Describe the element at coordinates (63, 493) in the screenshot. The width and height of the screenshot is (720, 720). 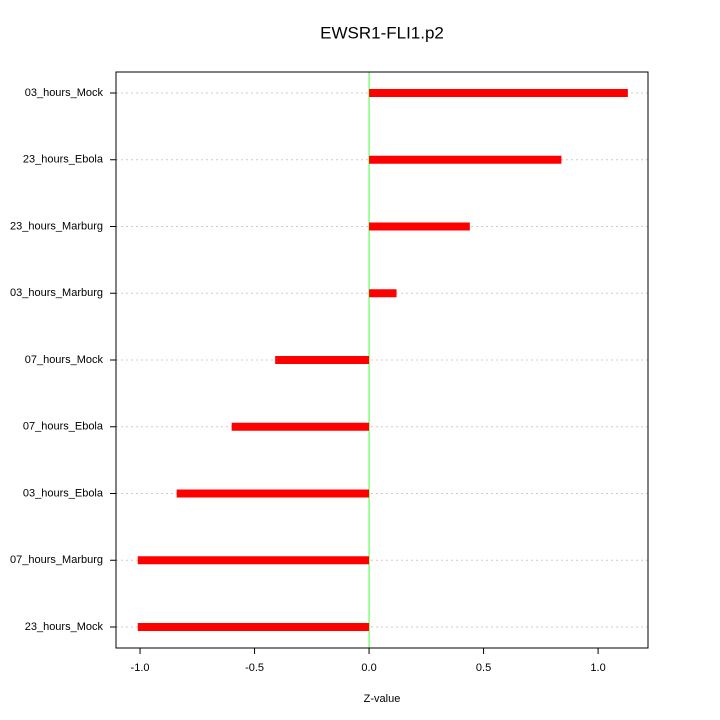
I see `y-tick-label: 03_hours_Ebola` at that location.